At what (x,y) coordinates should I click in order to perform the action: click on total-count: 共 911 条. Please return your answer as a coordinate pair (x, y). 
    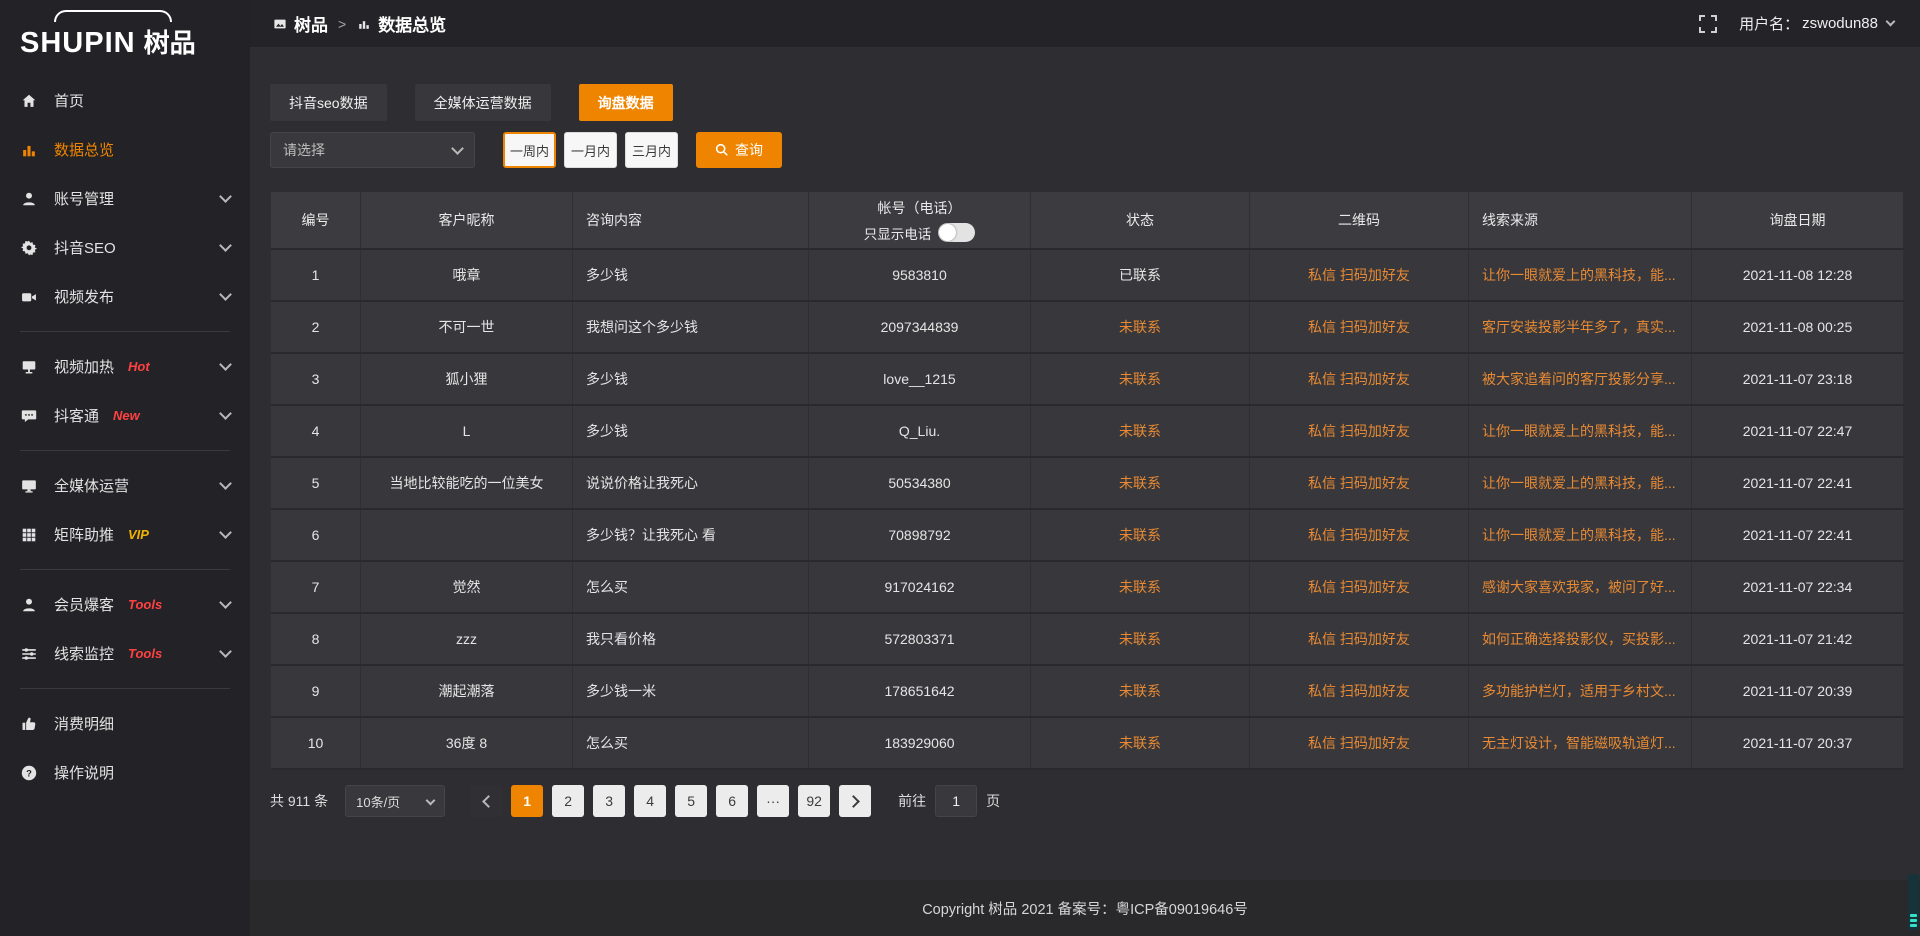
    Looking at the image, I should click on (299, 801).